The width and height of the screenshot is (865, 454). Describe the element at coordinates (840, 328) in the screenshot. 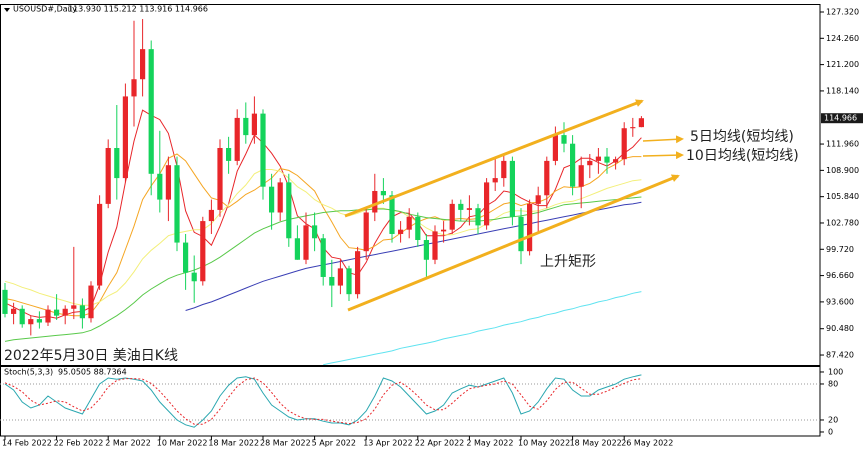

I see `y-tick-label: 90.480` at that location.